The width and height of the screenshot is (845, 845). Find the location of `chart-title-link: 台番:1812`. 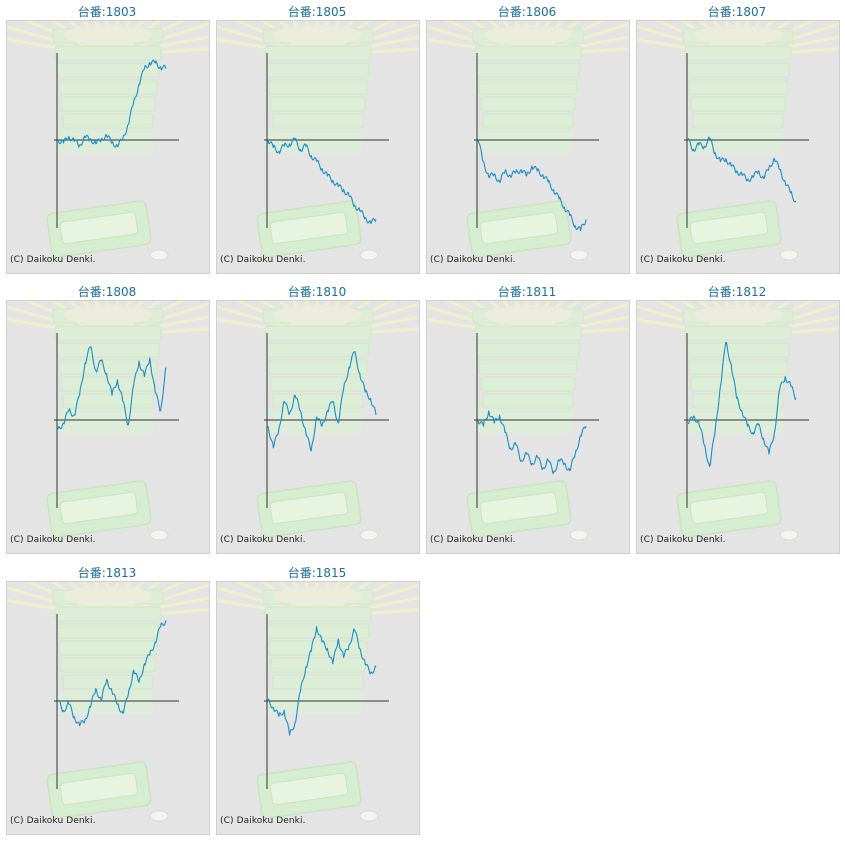

chart-title-link: 台番:1812 is located at coordinates (737, 292).